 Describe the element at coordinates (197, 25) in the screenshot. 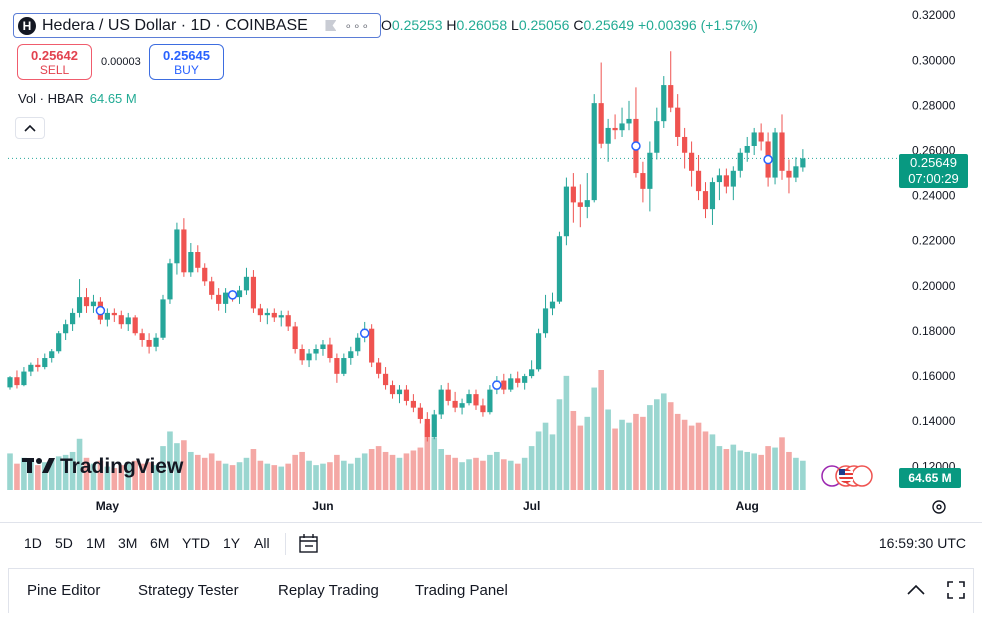

I see `symbol-title-box: H Hedera / US Dollar · 1D · COINBASE ∘∘∘` at that location.